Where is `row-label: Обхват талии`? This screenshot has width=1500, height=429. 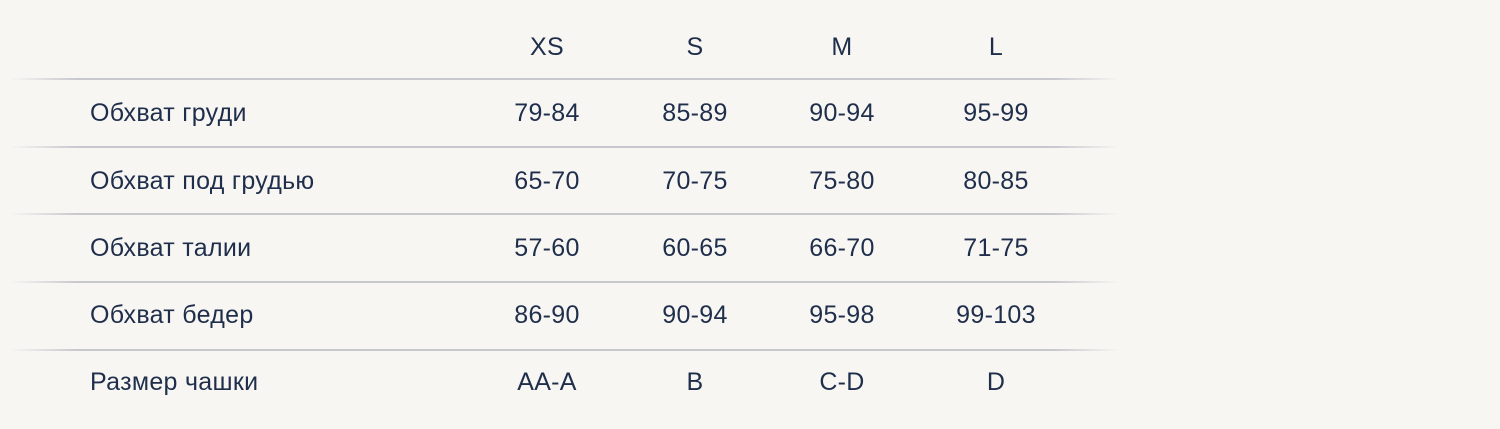 row-label: Обхват талии is located at coordinates (171, 248).